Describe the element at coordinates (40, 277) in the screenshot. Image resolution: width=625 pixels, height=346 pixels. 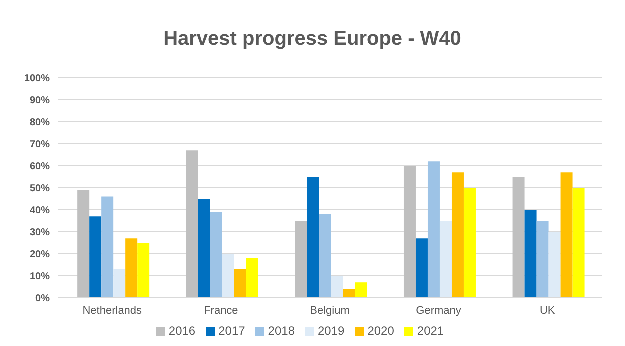
I see `y-tick-label: 10%` at that location.